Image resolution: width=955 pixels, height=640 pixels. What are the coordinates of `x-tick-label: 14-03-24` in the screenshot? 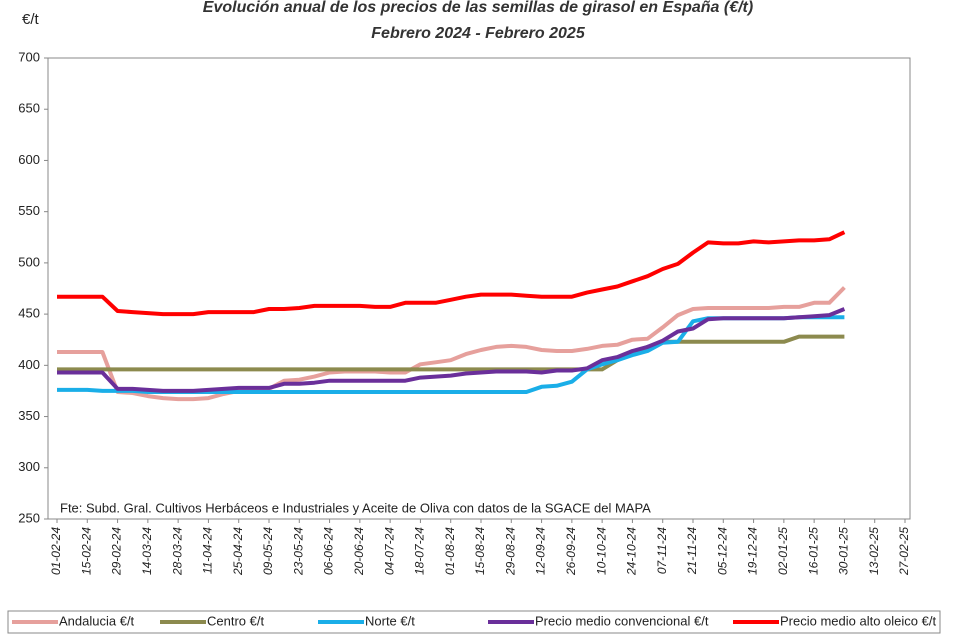 It's located at (147, 551).